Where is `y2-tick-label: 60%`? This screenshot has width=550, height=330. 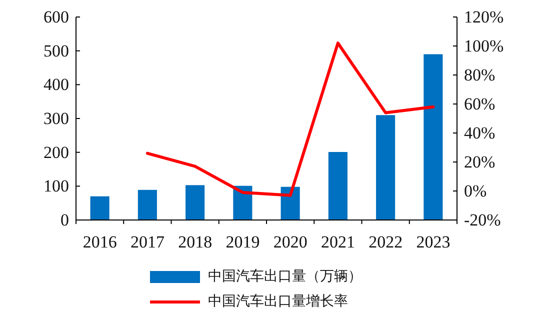
y2-tick-label: 60% is located at coordinates (480, 104).